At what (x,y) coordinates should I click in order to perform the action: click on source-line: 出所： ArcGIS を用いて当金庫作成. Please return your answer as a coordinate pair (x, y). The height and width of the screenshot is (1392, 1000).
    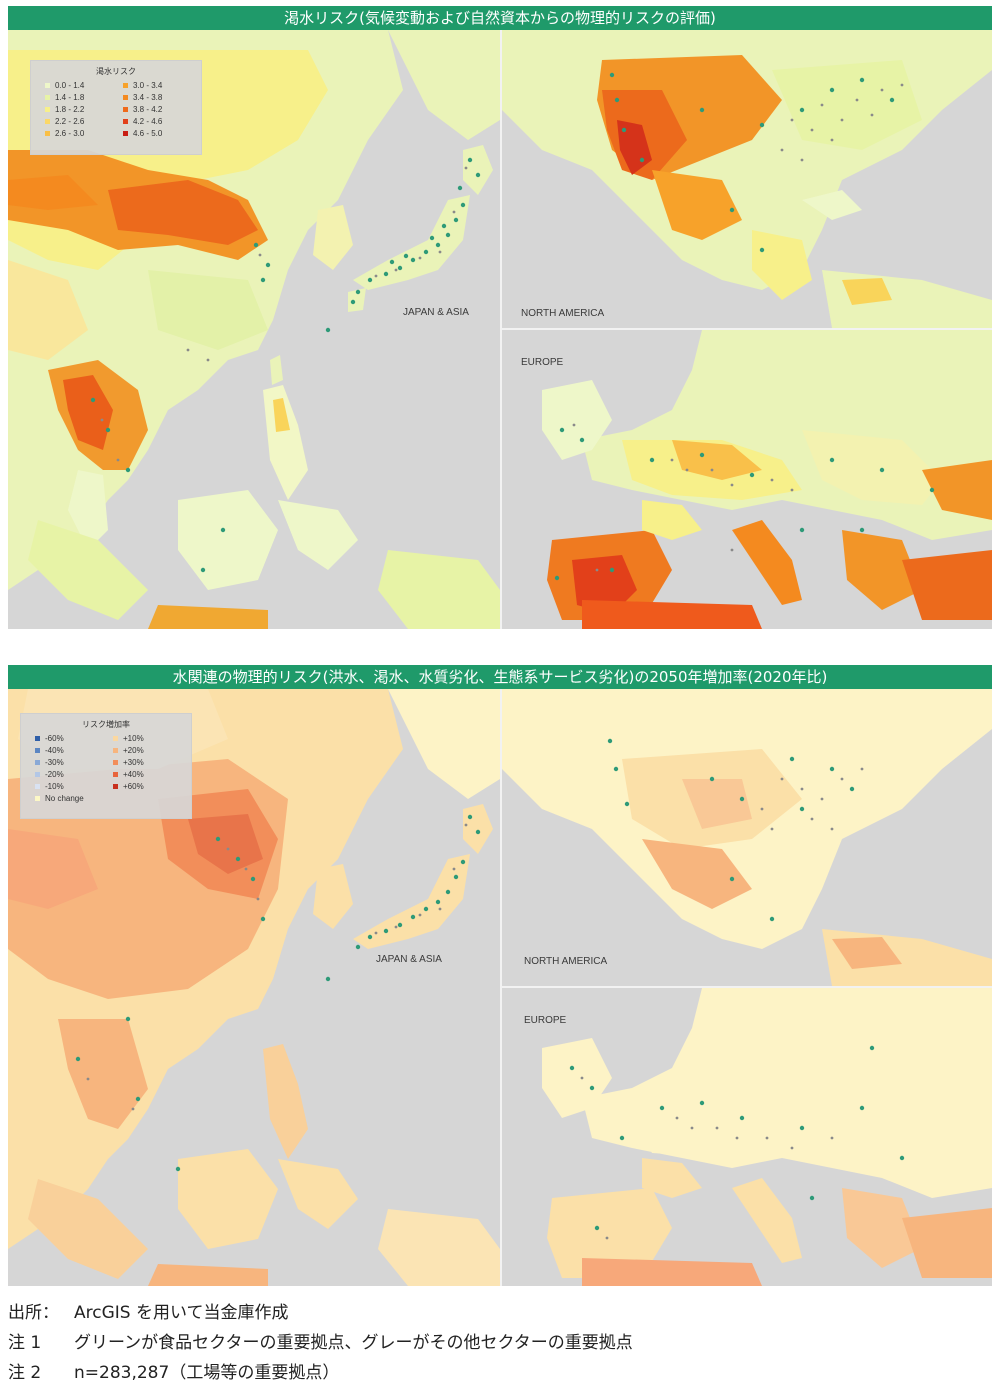
    Looking at the image, I should click on (498, 1313).